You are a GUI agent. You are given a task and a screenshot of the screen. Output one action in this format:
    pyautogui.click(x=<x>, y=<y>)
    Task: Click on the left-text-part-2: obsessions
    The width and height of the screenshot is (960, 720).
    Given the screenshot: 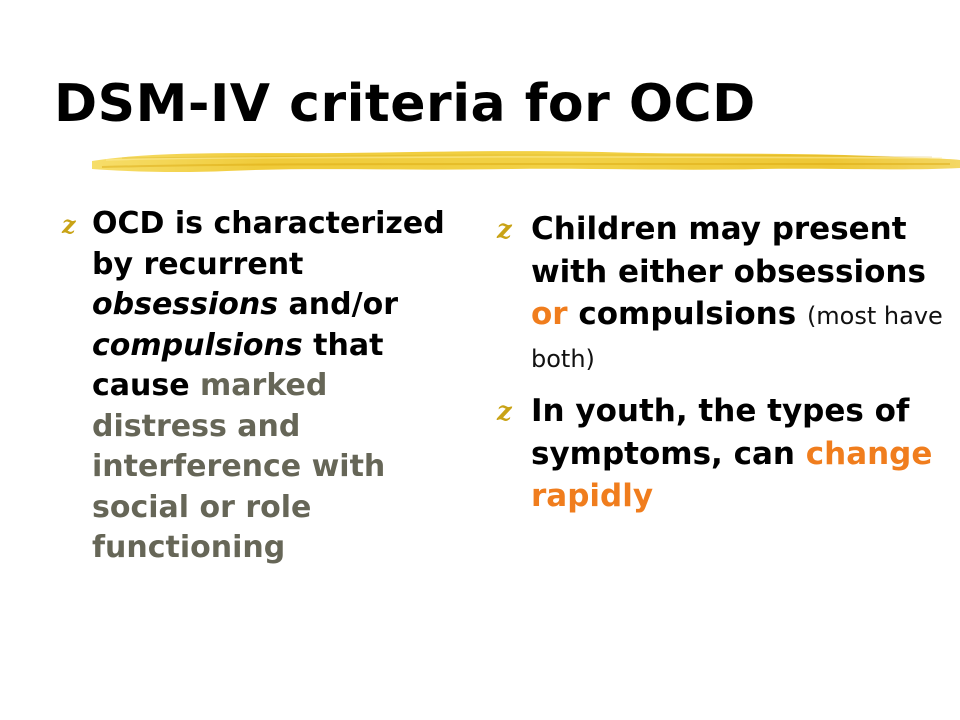 What is the action you would take?
    pyautogui.click(x=185, y=304)
    